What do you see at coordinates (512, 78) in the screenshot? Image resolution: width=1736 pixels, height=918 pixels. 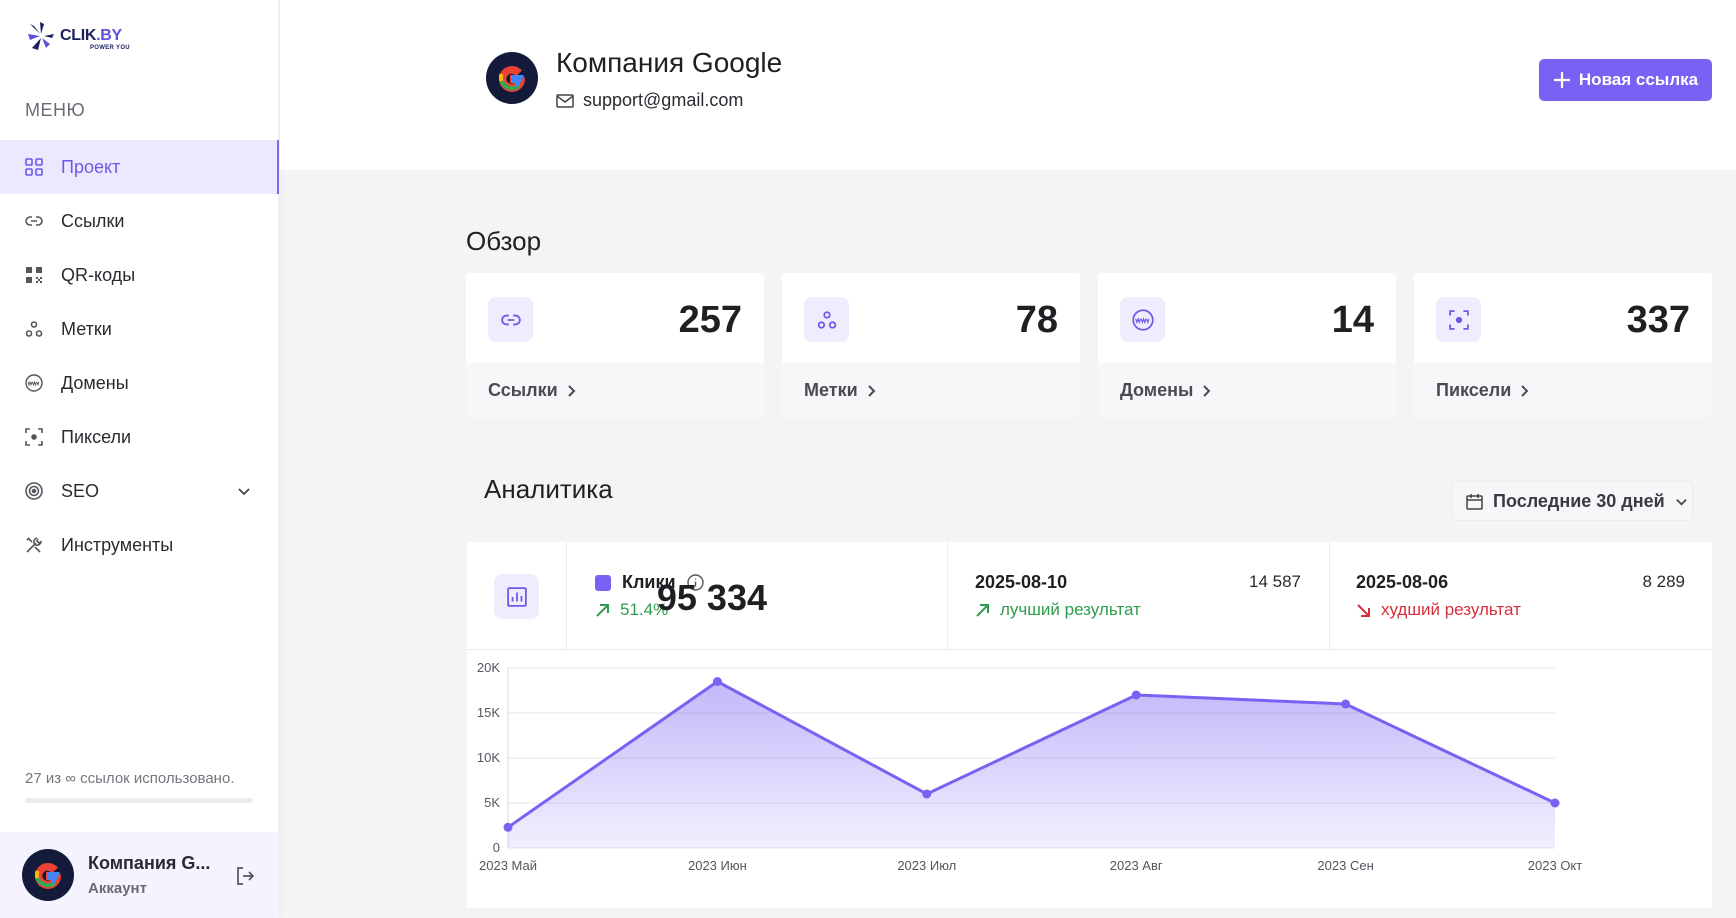 I see `company-avatar` at bounding box center [512, 78].